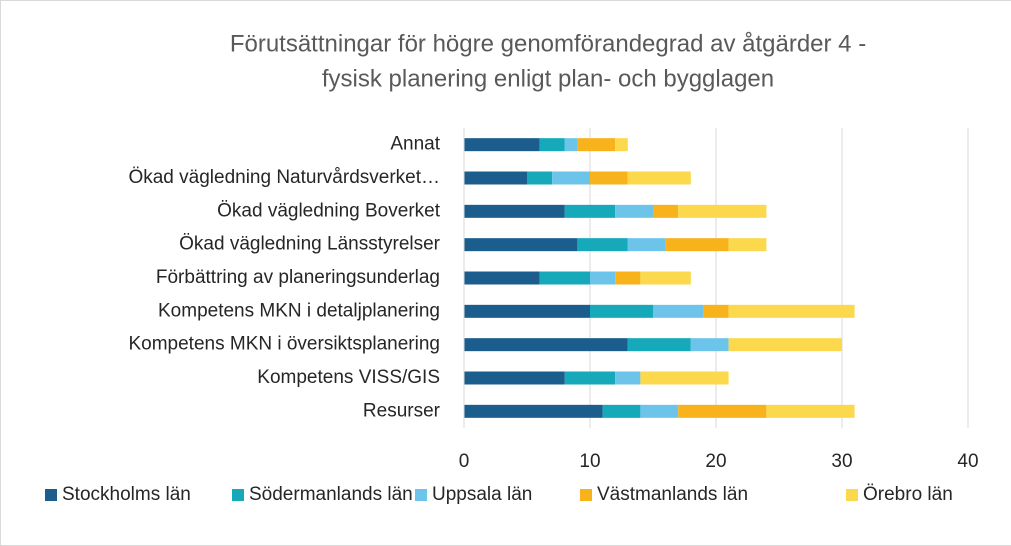 The width and height of the screenshot is (1011, 546). I want to click on legend-label: Uppsala län, so click(482, 494).